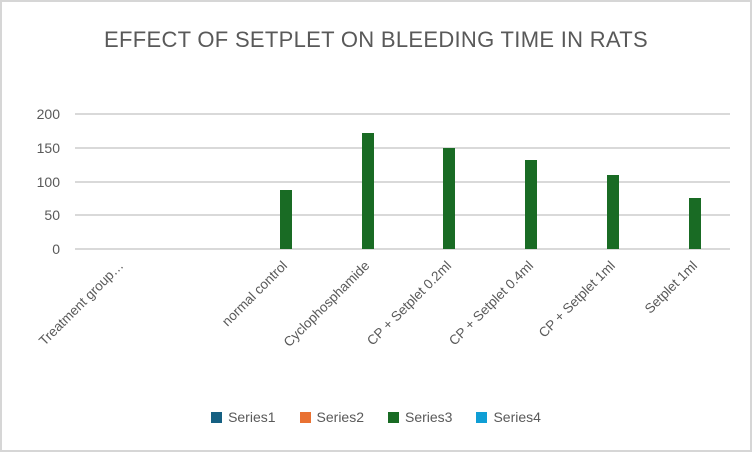  What do you see at coordinates (252, 417) in the screenshot?
I see `legend-label: Series1` at bounding box center [252, 417].